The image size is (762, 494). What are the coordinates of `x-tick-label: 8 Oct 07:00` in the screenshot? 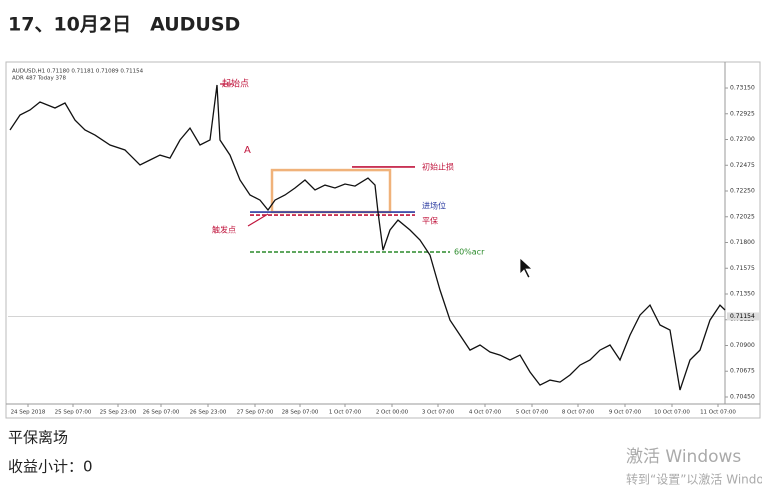 It's located at (578, 413).